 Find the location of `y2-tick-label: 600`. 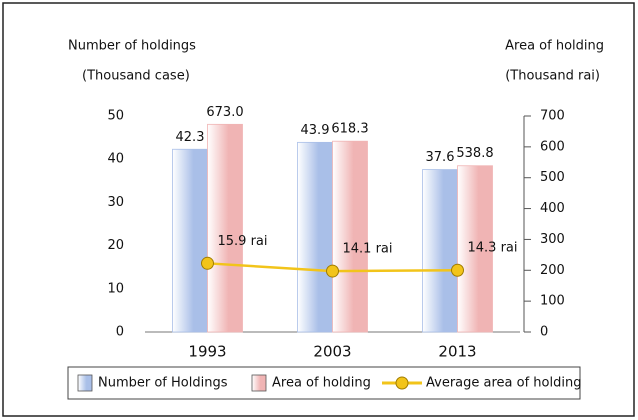

y2-tick-label: 600 is located at coordinates (552, 146).